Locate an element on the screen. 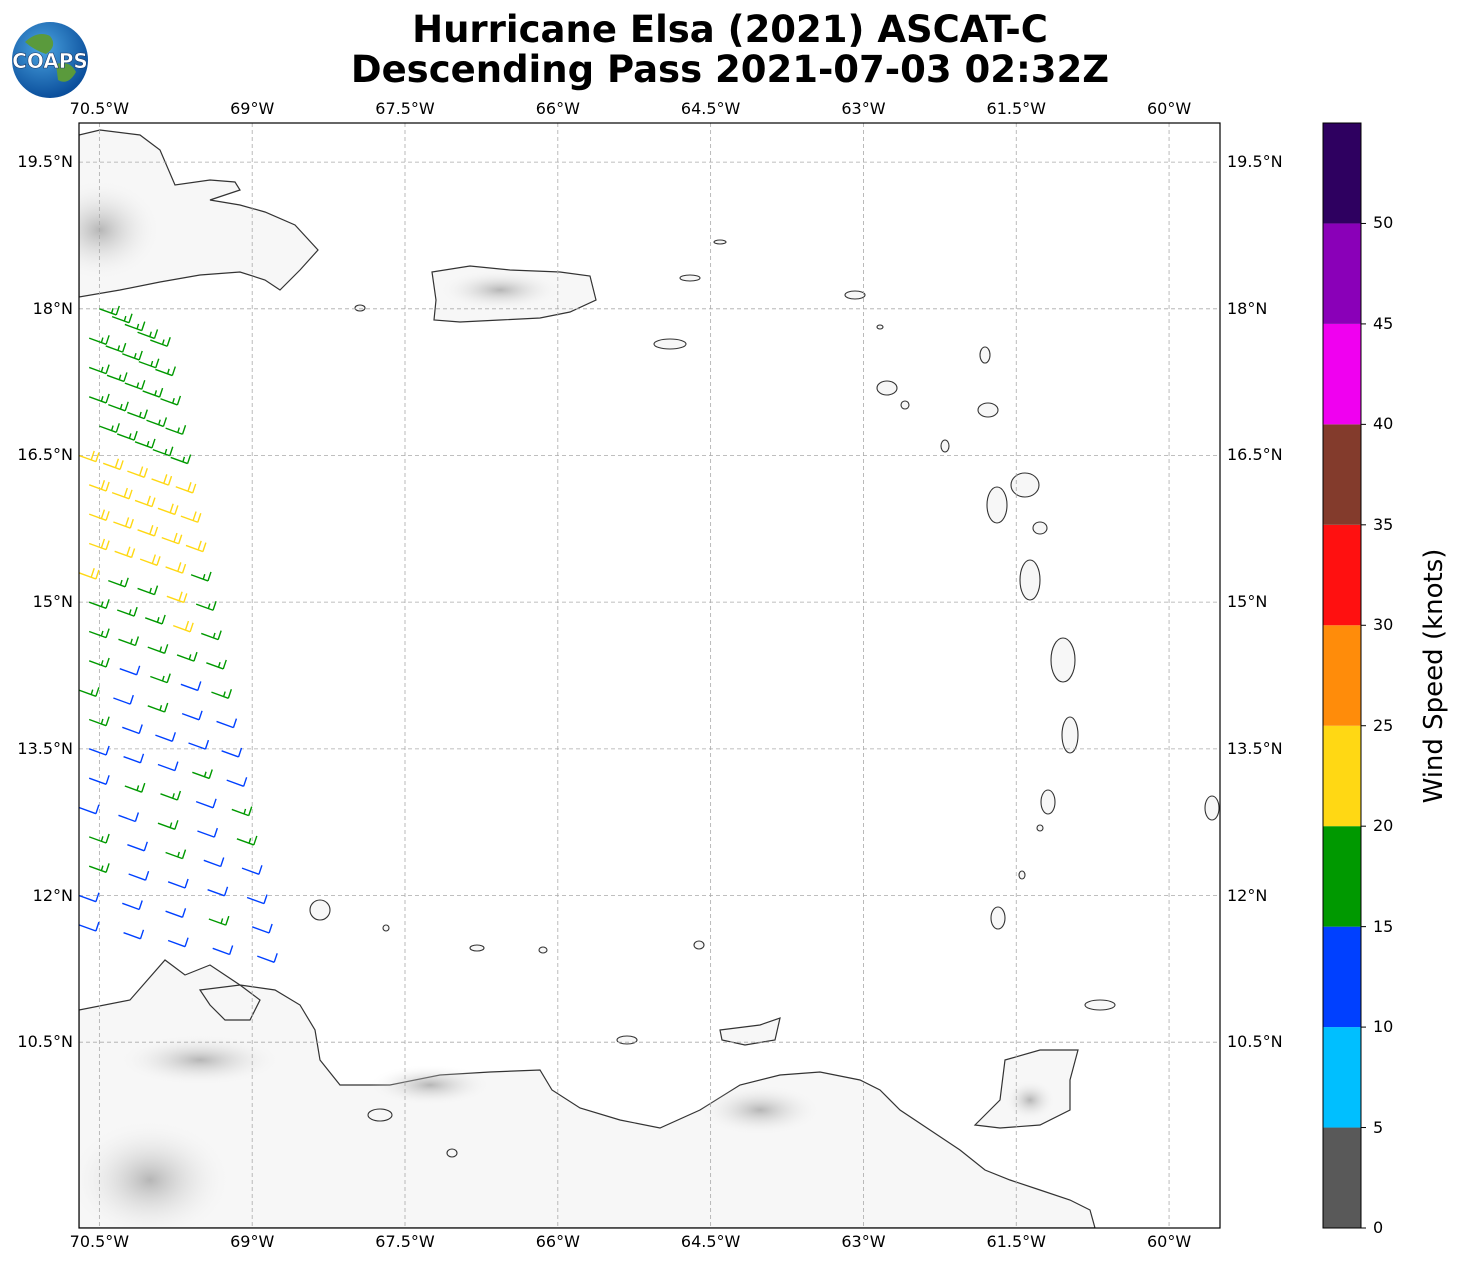 The image size is (1460, 1264). lon-tick-top-6: 61.5°W is located at coordinates (1016, 108).